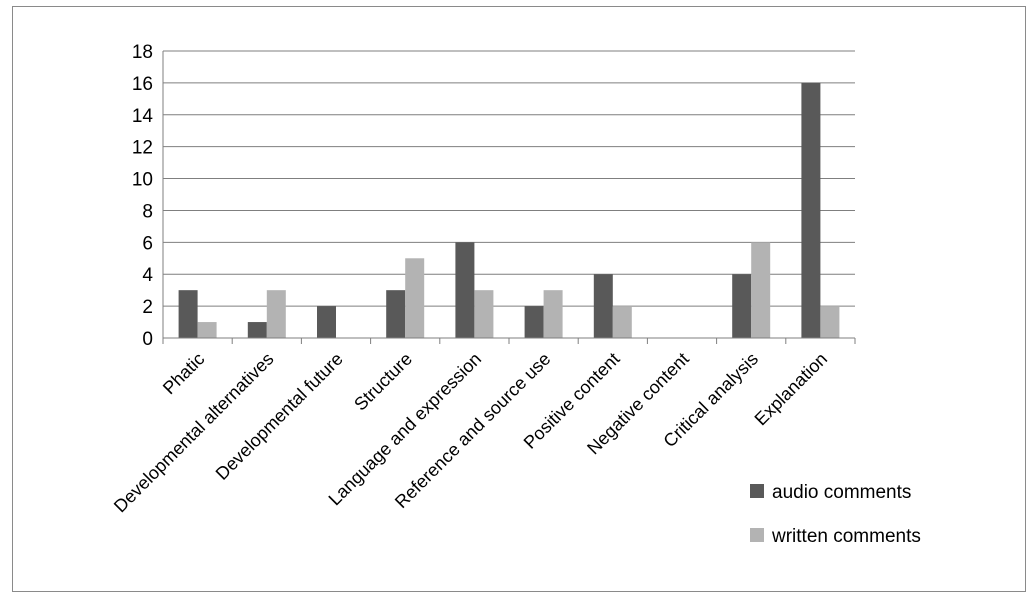  I want to click on y-tick-label: 4, so click(147, 275).